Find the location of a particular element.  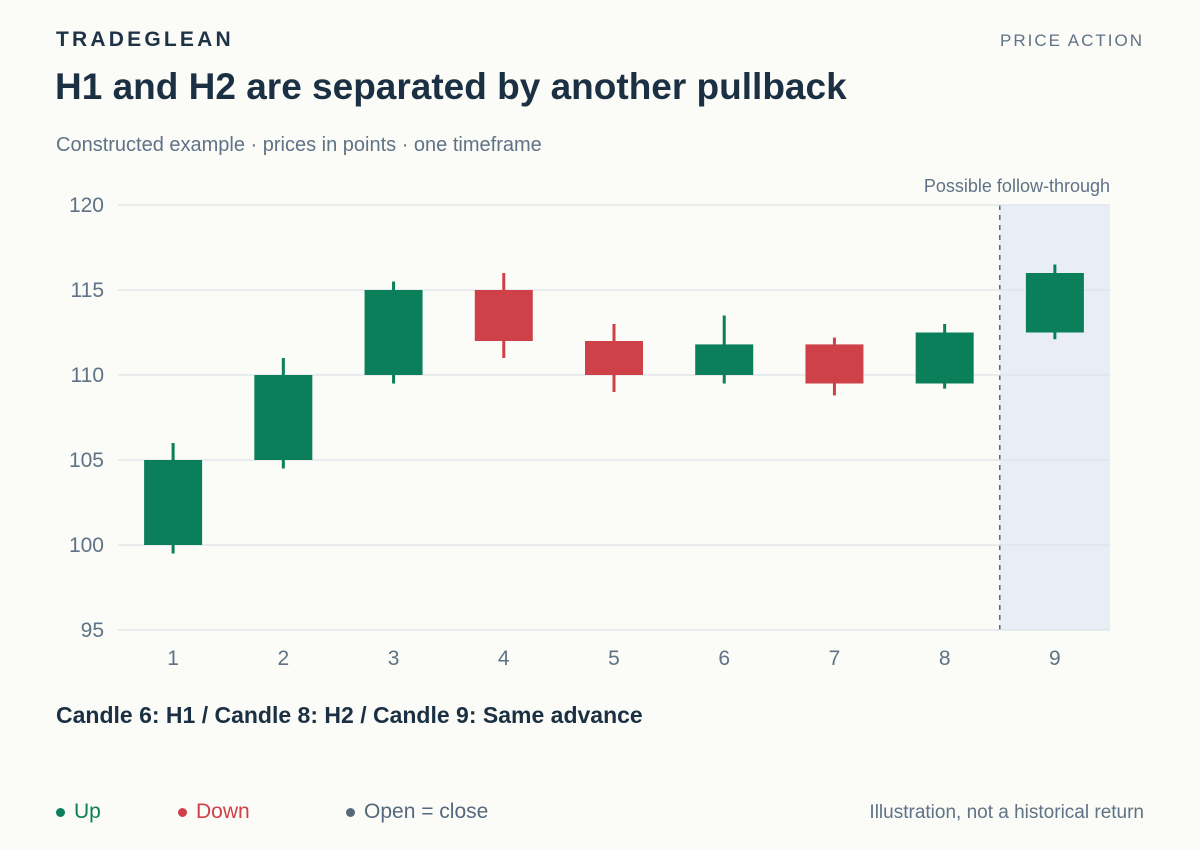

section-label: PRICE ACTION is located at coordinates (1072, 40).